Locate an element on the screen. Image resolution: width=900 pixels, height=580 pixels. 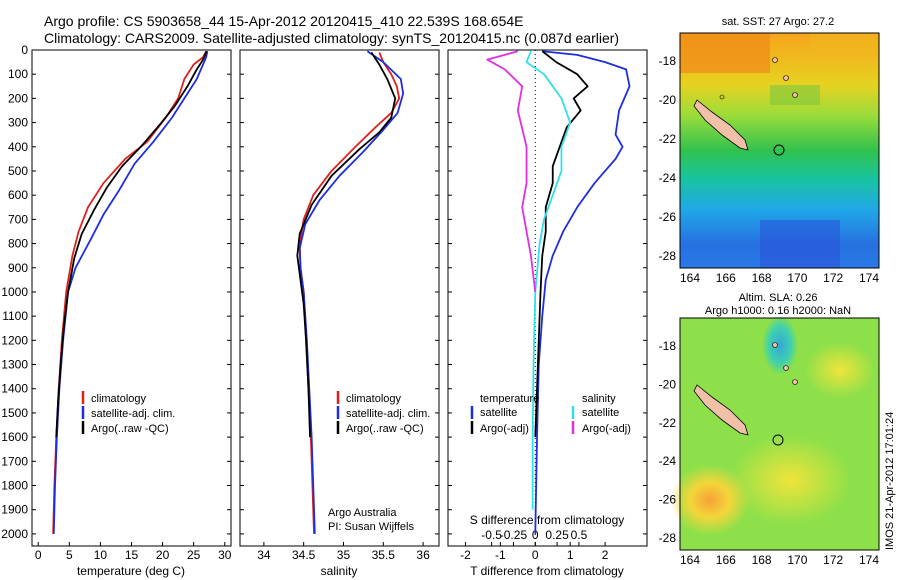
map-lon-label: 164 is located at coordinates (690, 560).